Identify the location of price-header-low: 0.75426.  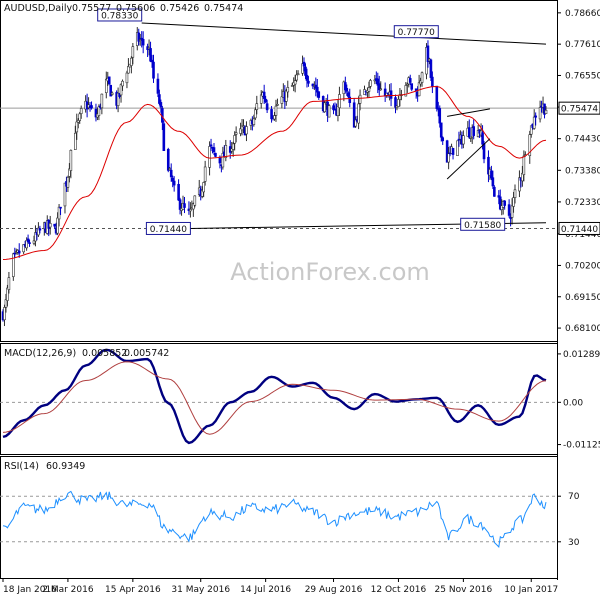
(179, 8).